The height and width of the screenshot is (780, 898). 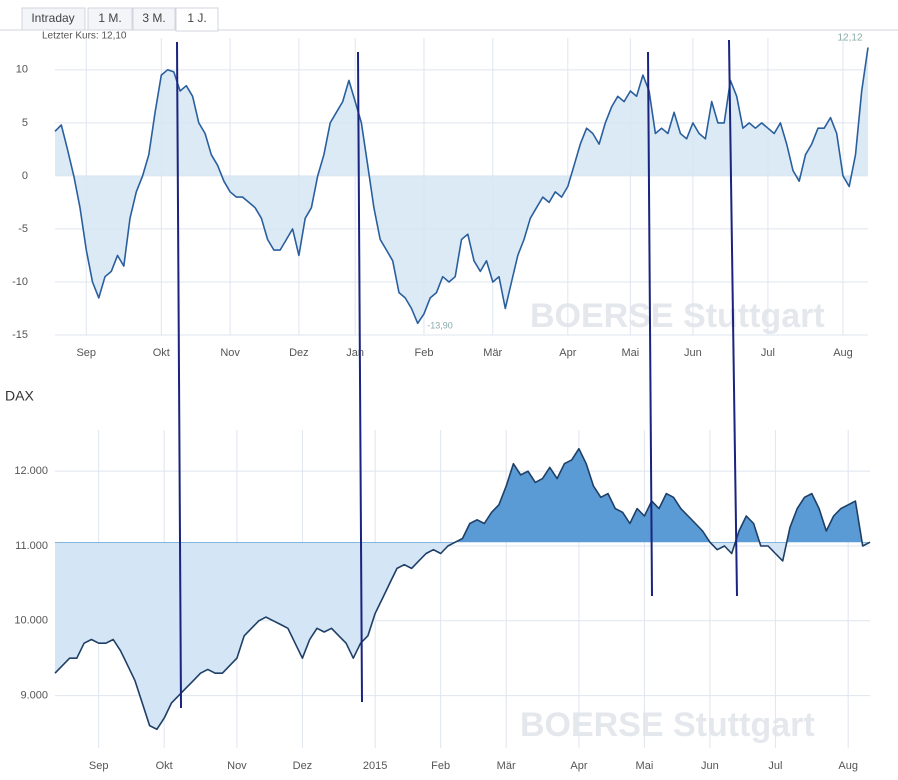 What do you see at coordinates (25, 123) in the screenshot?
I see `y-tick-label: 5` at bounding box center [25, 123].